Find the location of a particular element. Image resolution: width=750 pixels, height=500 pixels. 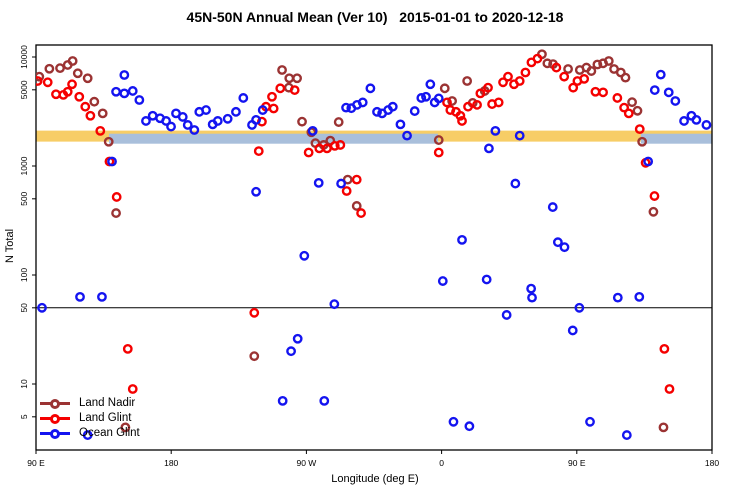

x-tick-label: 0 is located at coordinates (441, 463).